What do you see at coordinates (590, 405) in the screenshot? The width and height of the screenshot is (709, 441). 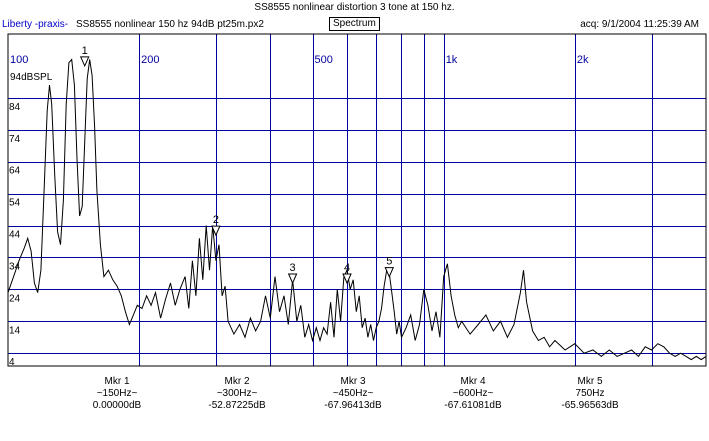 I see `marker-readout-level: -65.96563dB` at bounding box center [590, 405].